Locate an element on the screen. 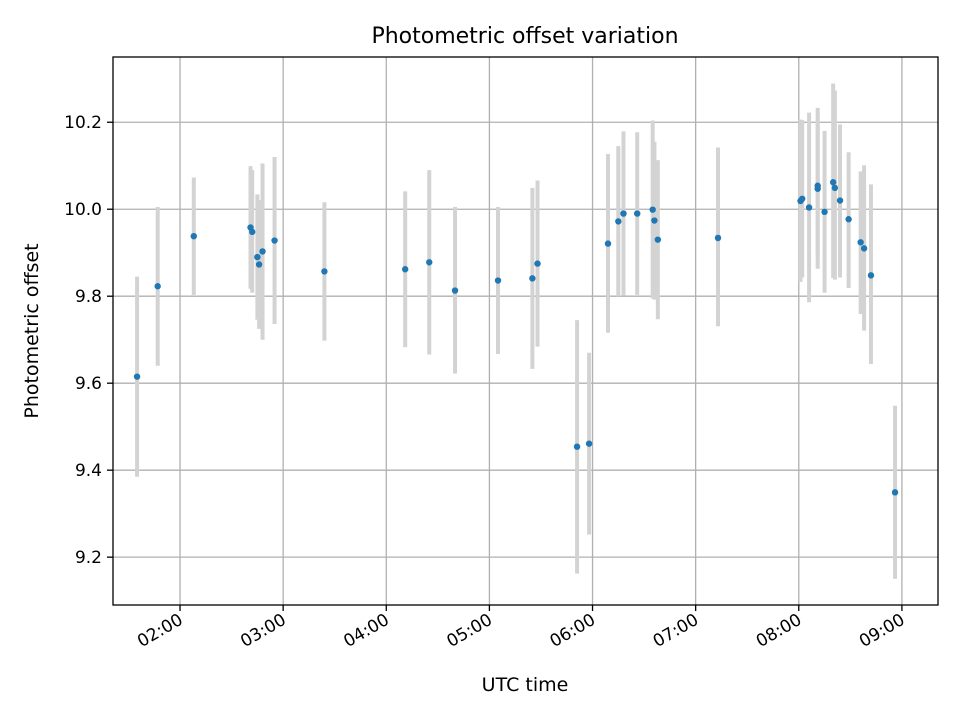 The width and height of the screenshot is (960, 720). y-tick-label: 9.2 is located at coordinates (88, 558).